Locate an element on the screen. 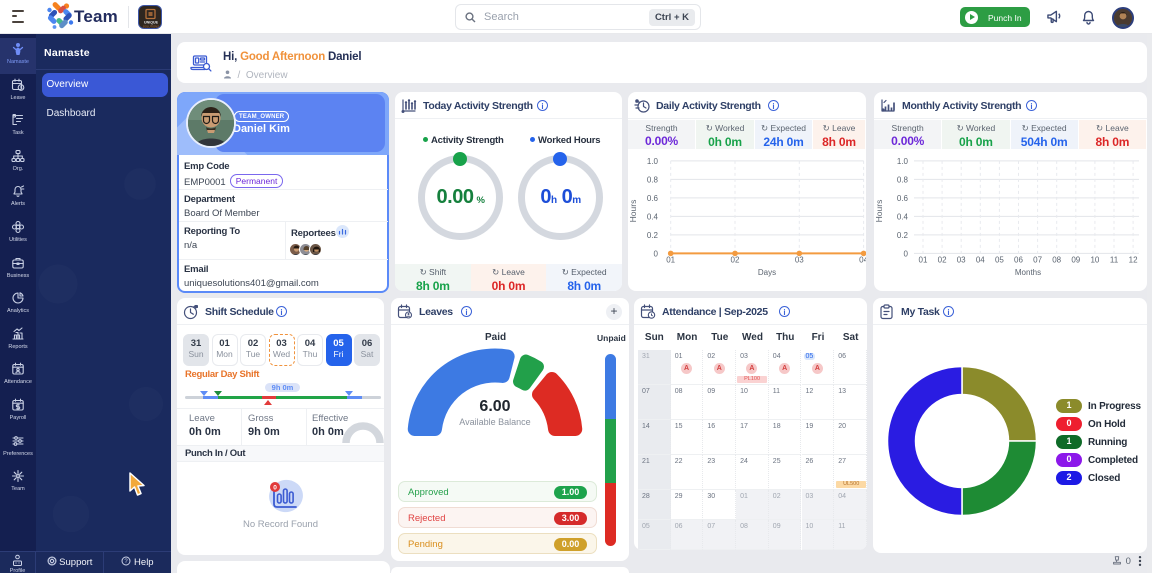 This screenshot has height=573, width=1152. svg-text: 05 is located at coordinates (999, 260).